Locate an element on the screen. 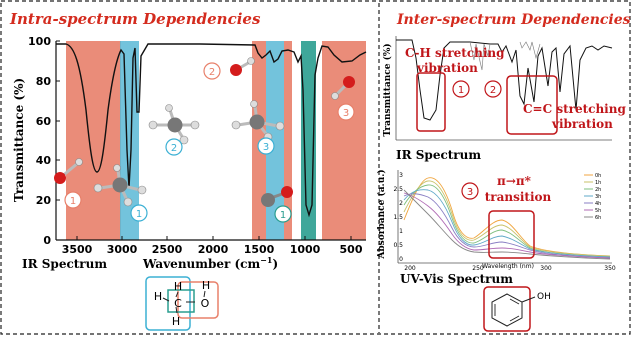 Image resolution: width=631 pixels, height=339 pixels. ch-stretch-box is located at coordinates (431, 102).